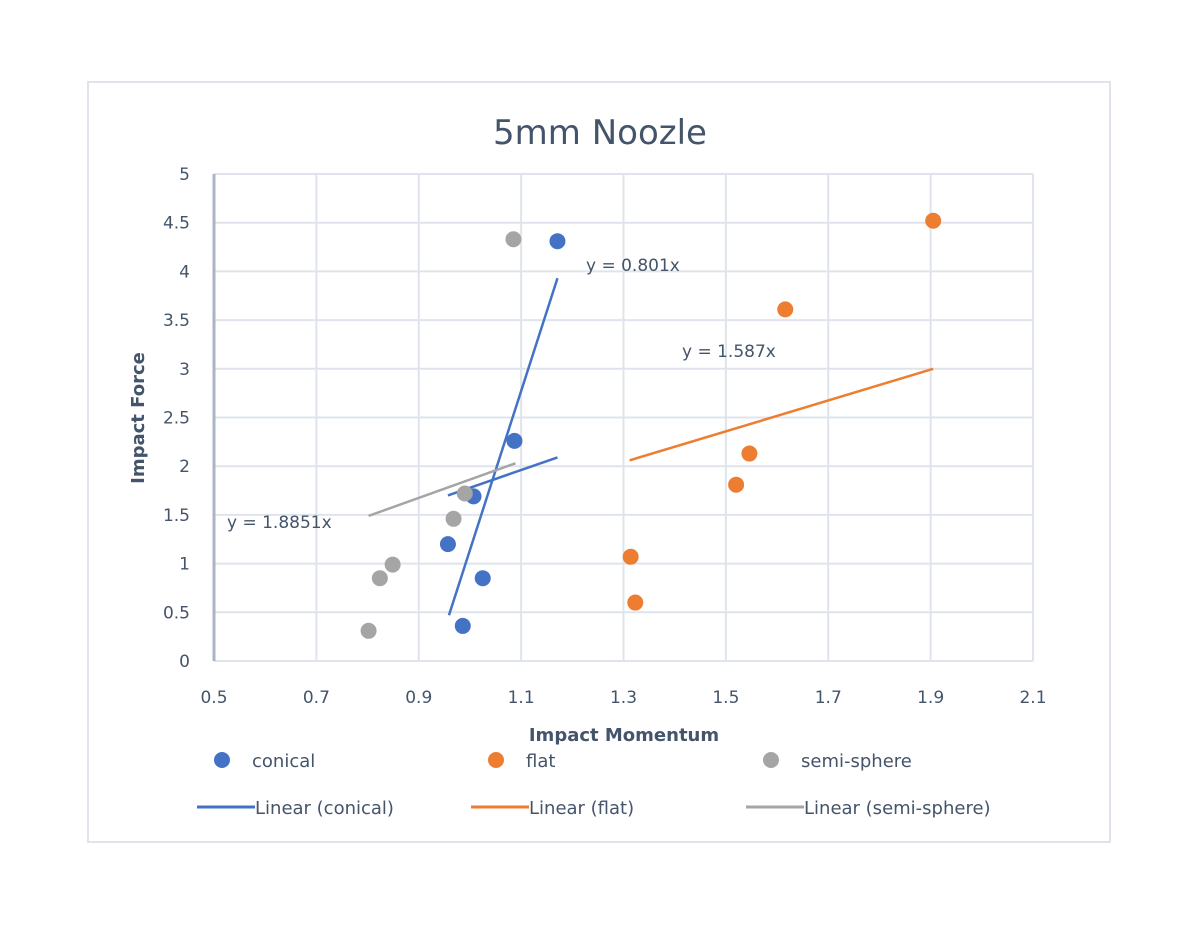 The width and height of the screenshot is (1200, 927). Describe the element at coordinates (521, 698) in the screenshot. I see `x-tick-label: 1.1` at that location.